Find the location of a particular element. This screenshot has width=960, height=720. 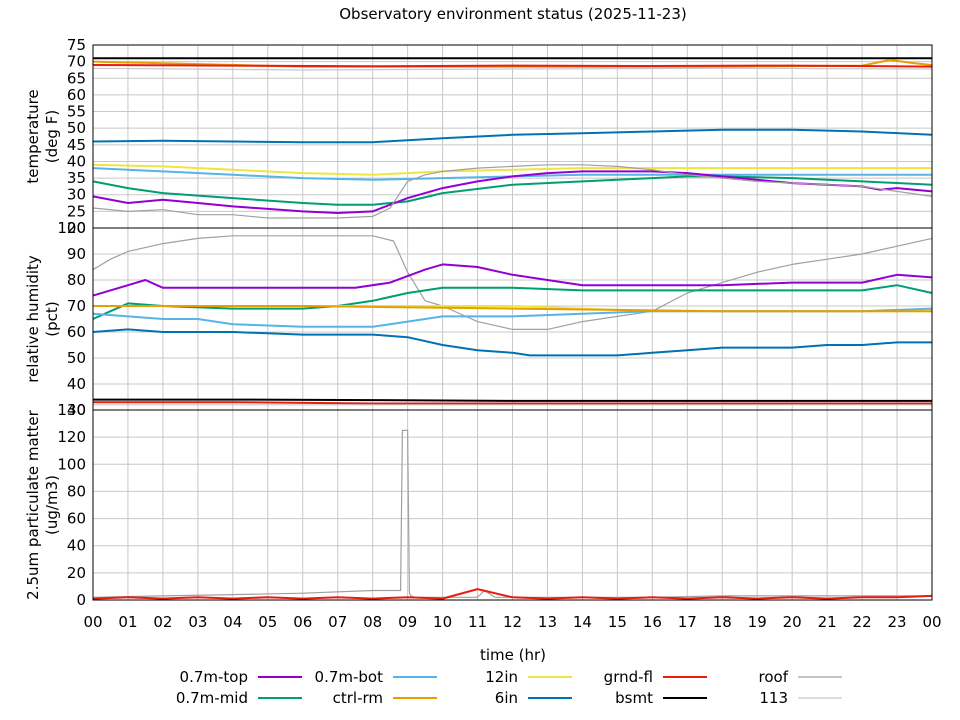

x-tick-label: 22 is located at coordinates (862, 622).